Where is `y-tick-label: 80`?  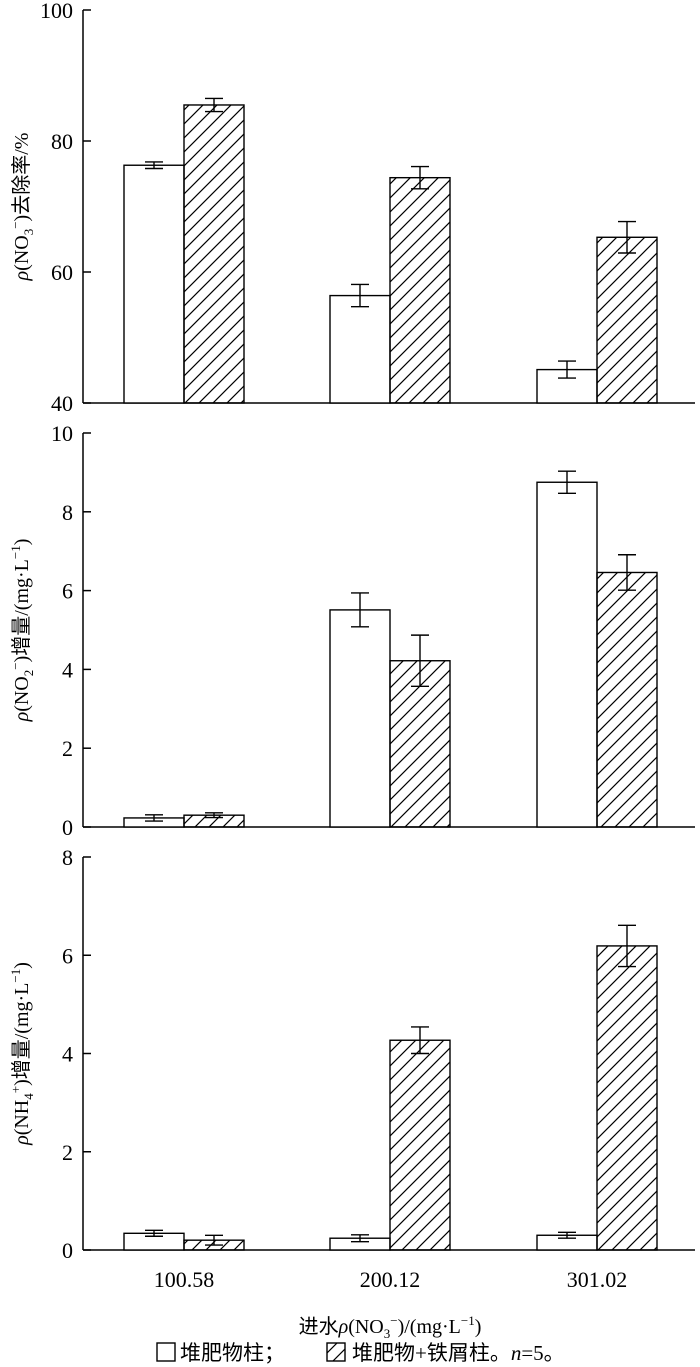
y-tick-label: 80 is located at coordinates (62, 141).